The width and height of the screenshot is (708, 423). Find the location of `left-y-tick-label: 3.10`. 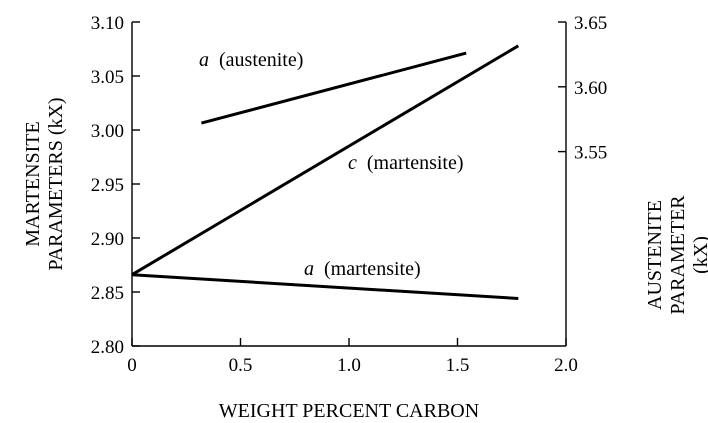

left-y-tick-label: 3.10 is located at coordinates (107, 23).